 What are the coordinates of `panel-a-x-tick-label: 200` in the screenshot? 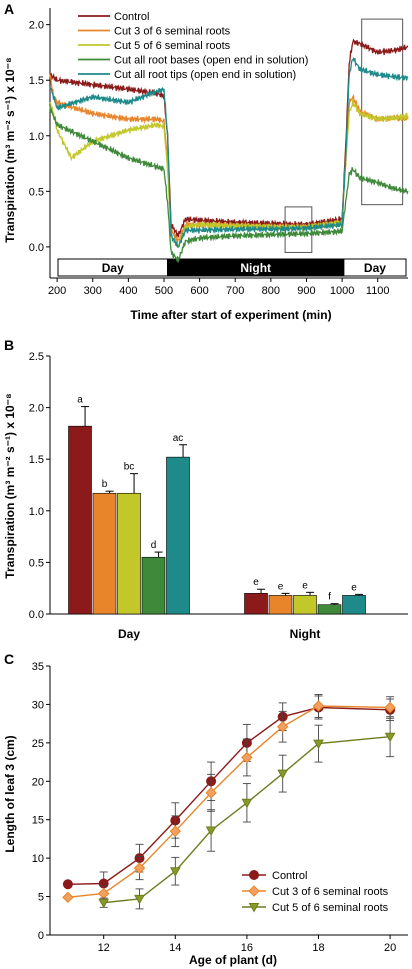 It's located at (57, 291).